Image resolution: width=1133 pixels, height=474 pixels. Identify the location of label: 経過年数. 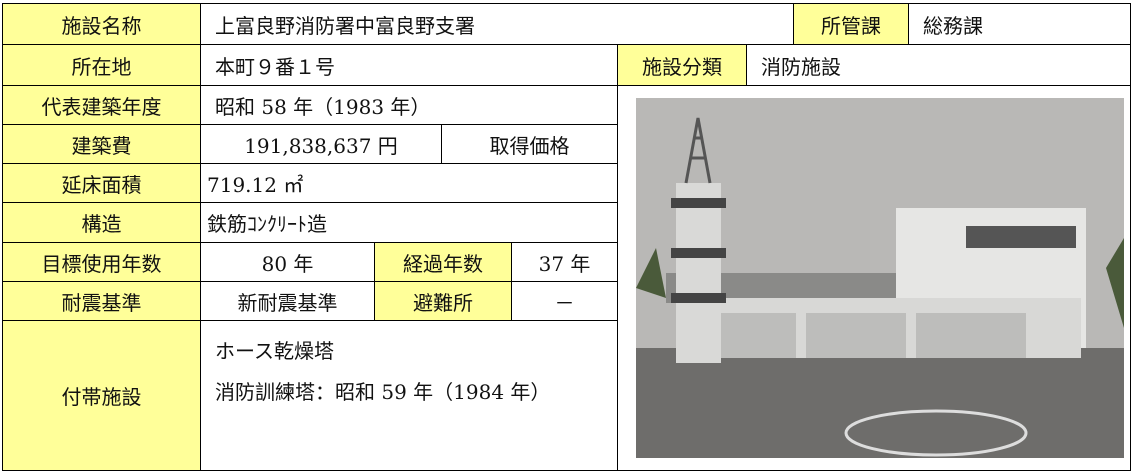
(443, 262).